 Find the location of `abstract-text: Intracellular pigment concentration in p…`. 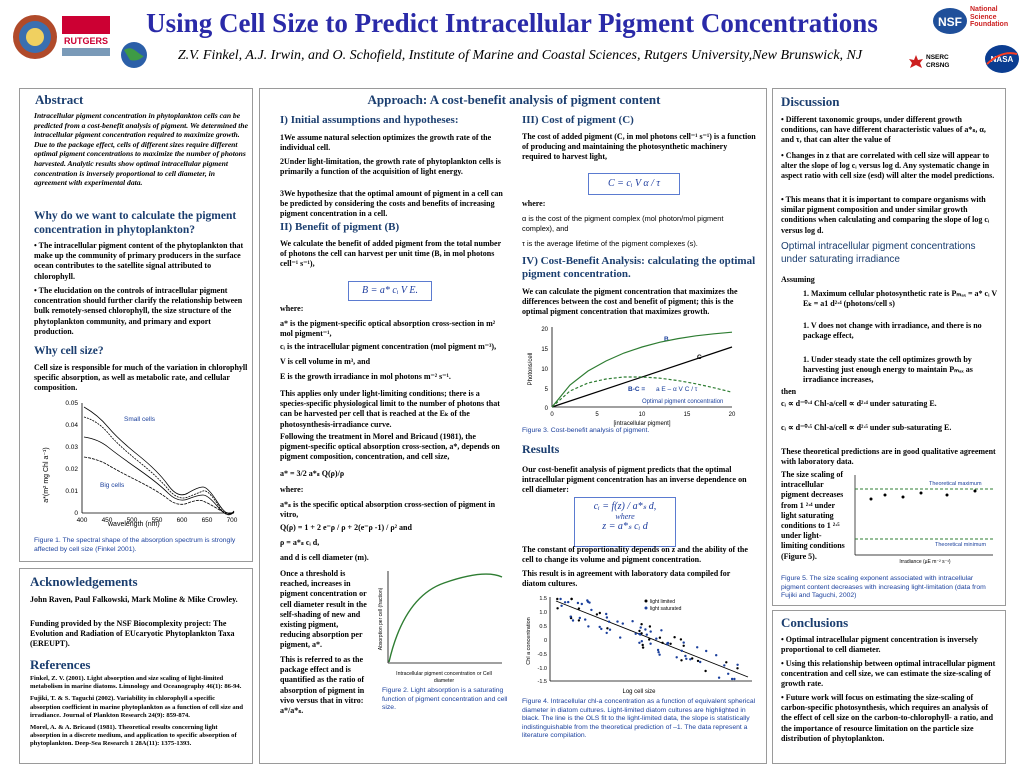

abstract-text: Intracellular pigment concentration in p… is located at coordinates (141, 149).